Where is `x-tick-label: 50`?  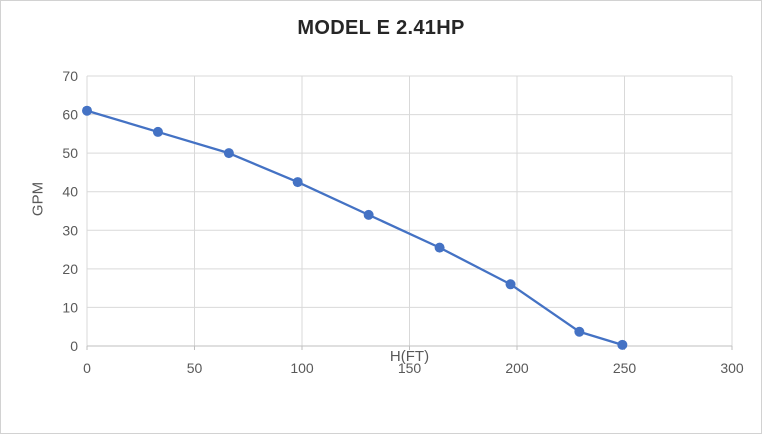 x-tick-label: 50 is located at coordinates (195, 368).